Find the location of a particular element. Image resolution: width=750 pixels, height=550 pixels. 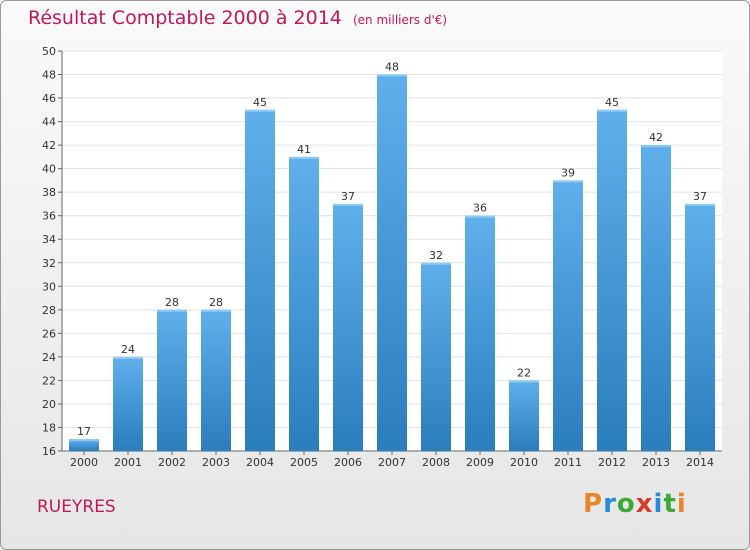

bar-value-label: 42 is located at coordinates (656, 137).